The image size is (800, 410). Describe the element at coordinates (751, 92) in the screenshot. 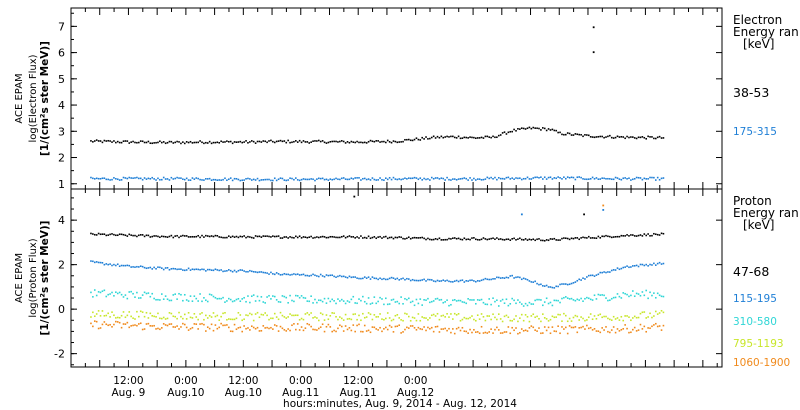

I see `legend-electron-0: 38-53` at that location.